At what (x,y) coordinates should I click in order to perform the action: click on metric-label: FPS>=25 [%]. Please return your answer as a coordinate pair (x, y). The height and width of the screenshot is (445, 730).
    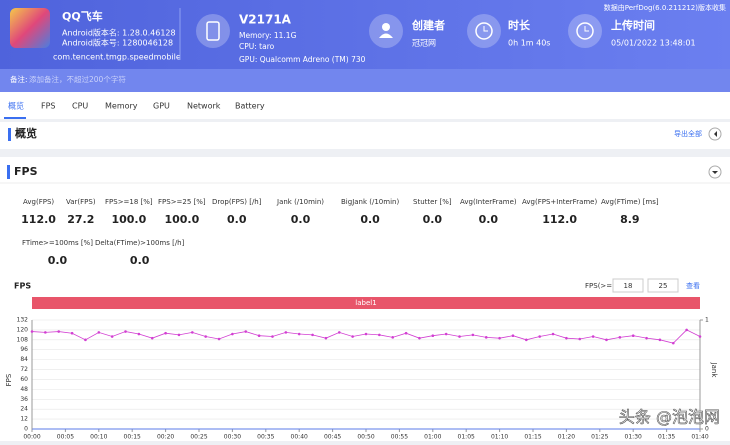
    Looking at the image, I should click on (182, 202).